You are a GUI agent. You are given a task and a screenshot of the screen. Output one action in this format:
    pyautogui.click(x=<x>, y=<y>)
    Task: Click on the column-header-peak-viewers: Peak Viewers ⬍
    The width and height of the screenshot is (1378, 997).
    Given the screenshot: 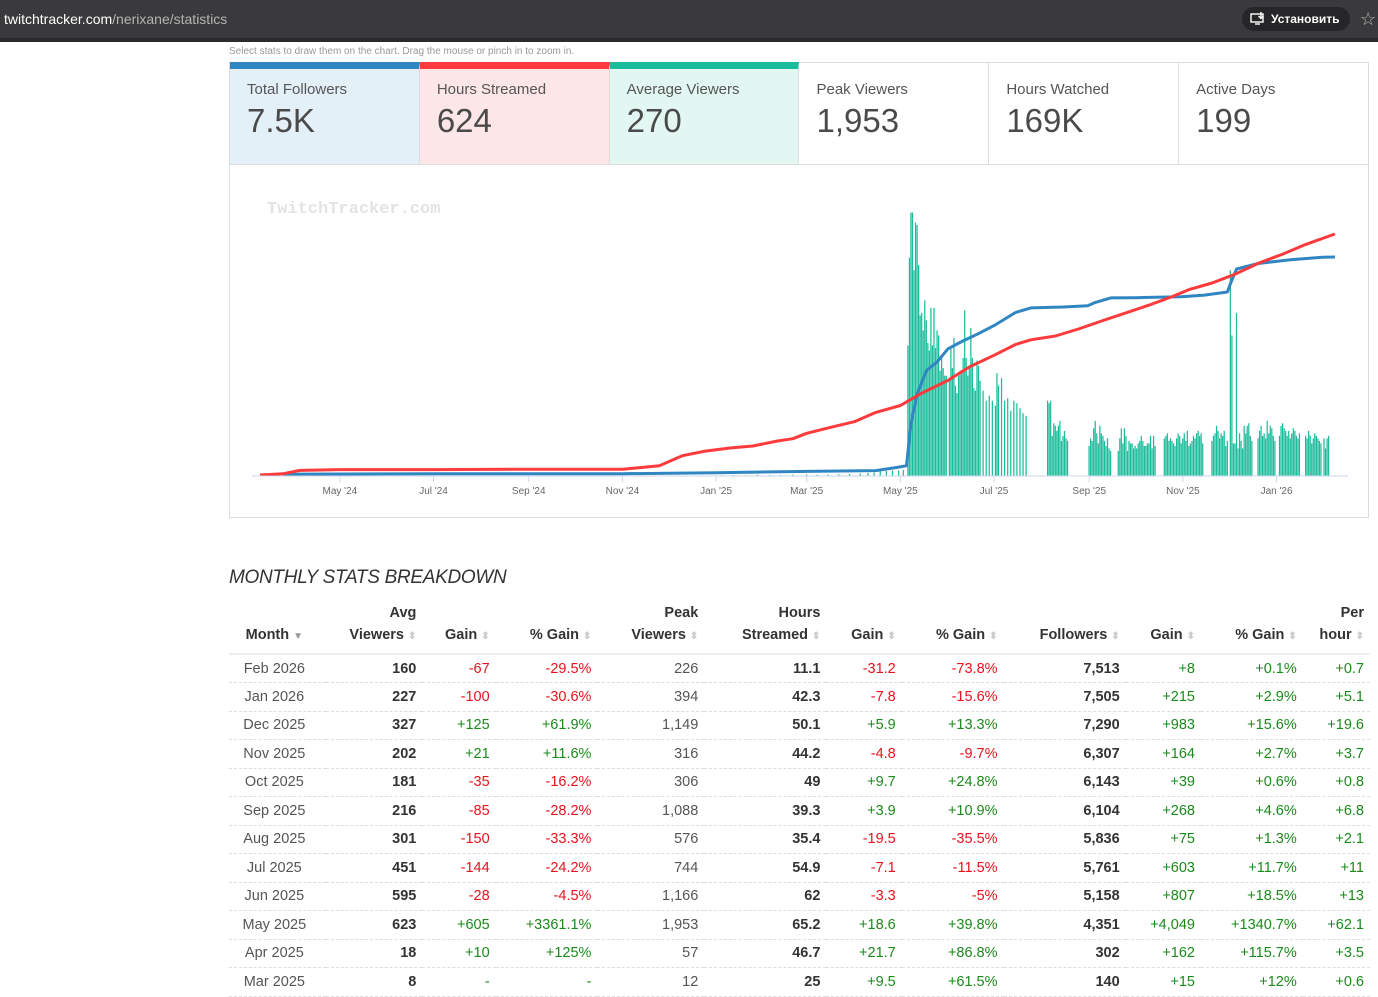 What is the action you would take?
    pyautogui.click(x=651, y=628)
    